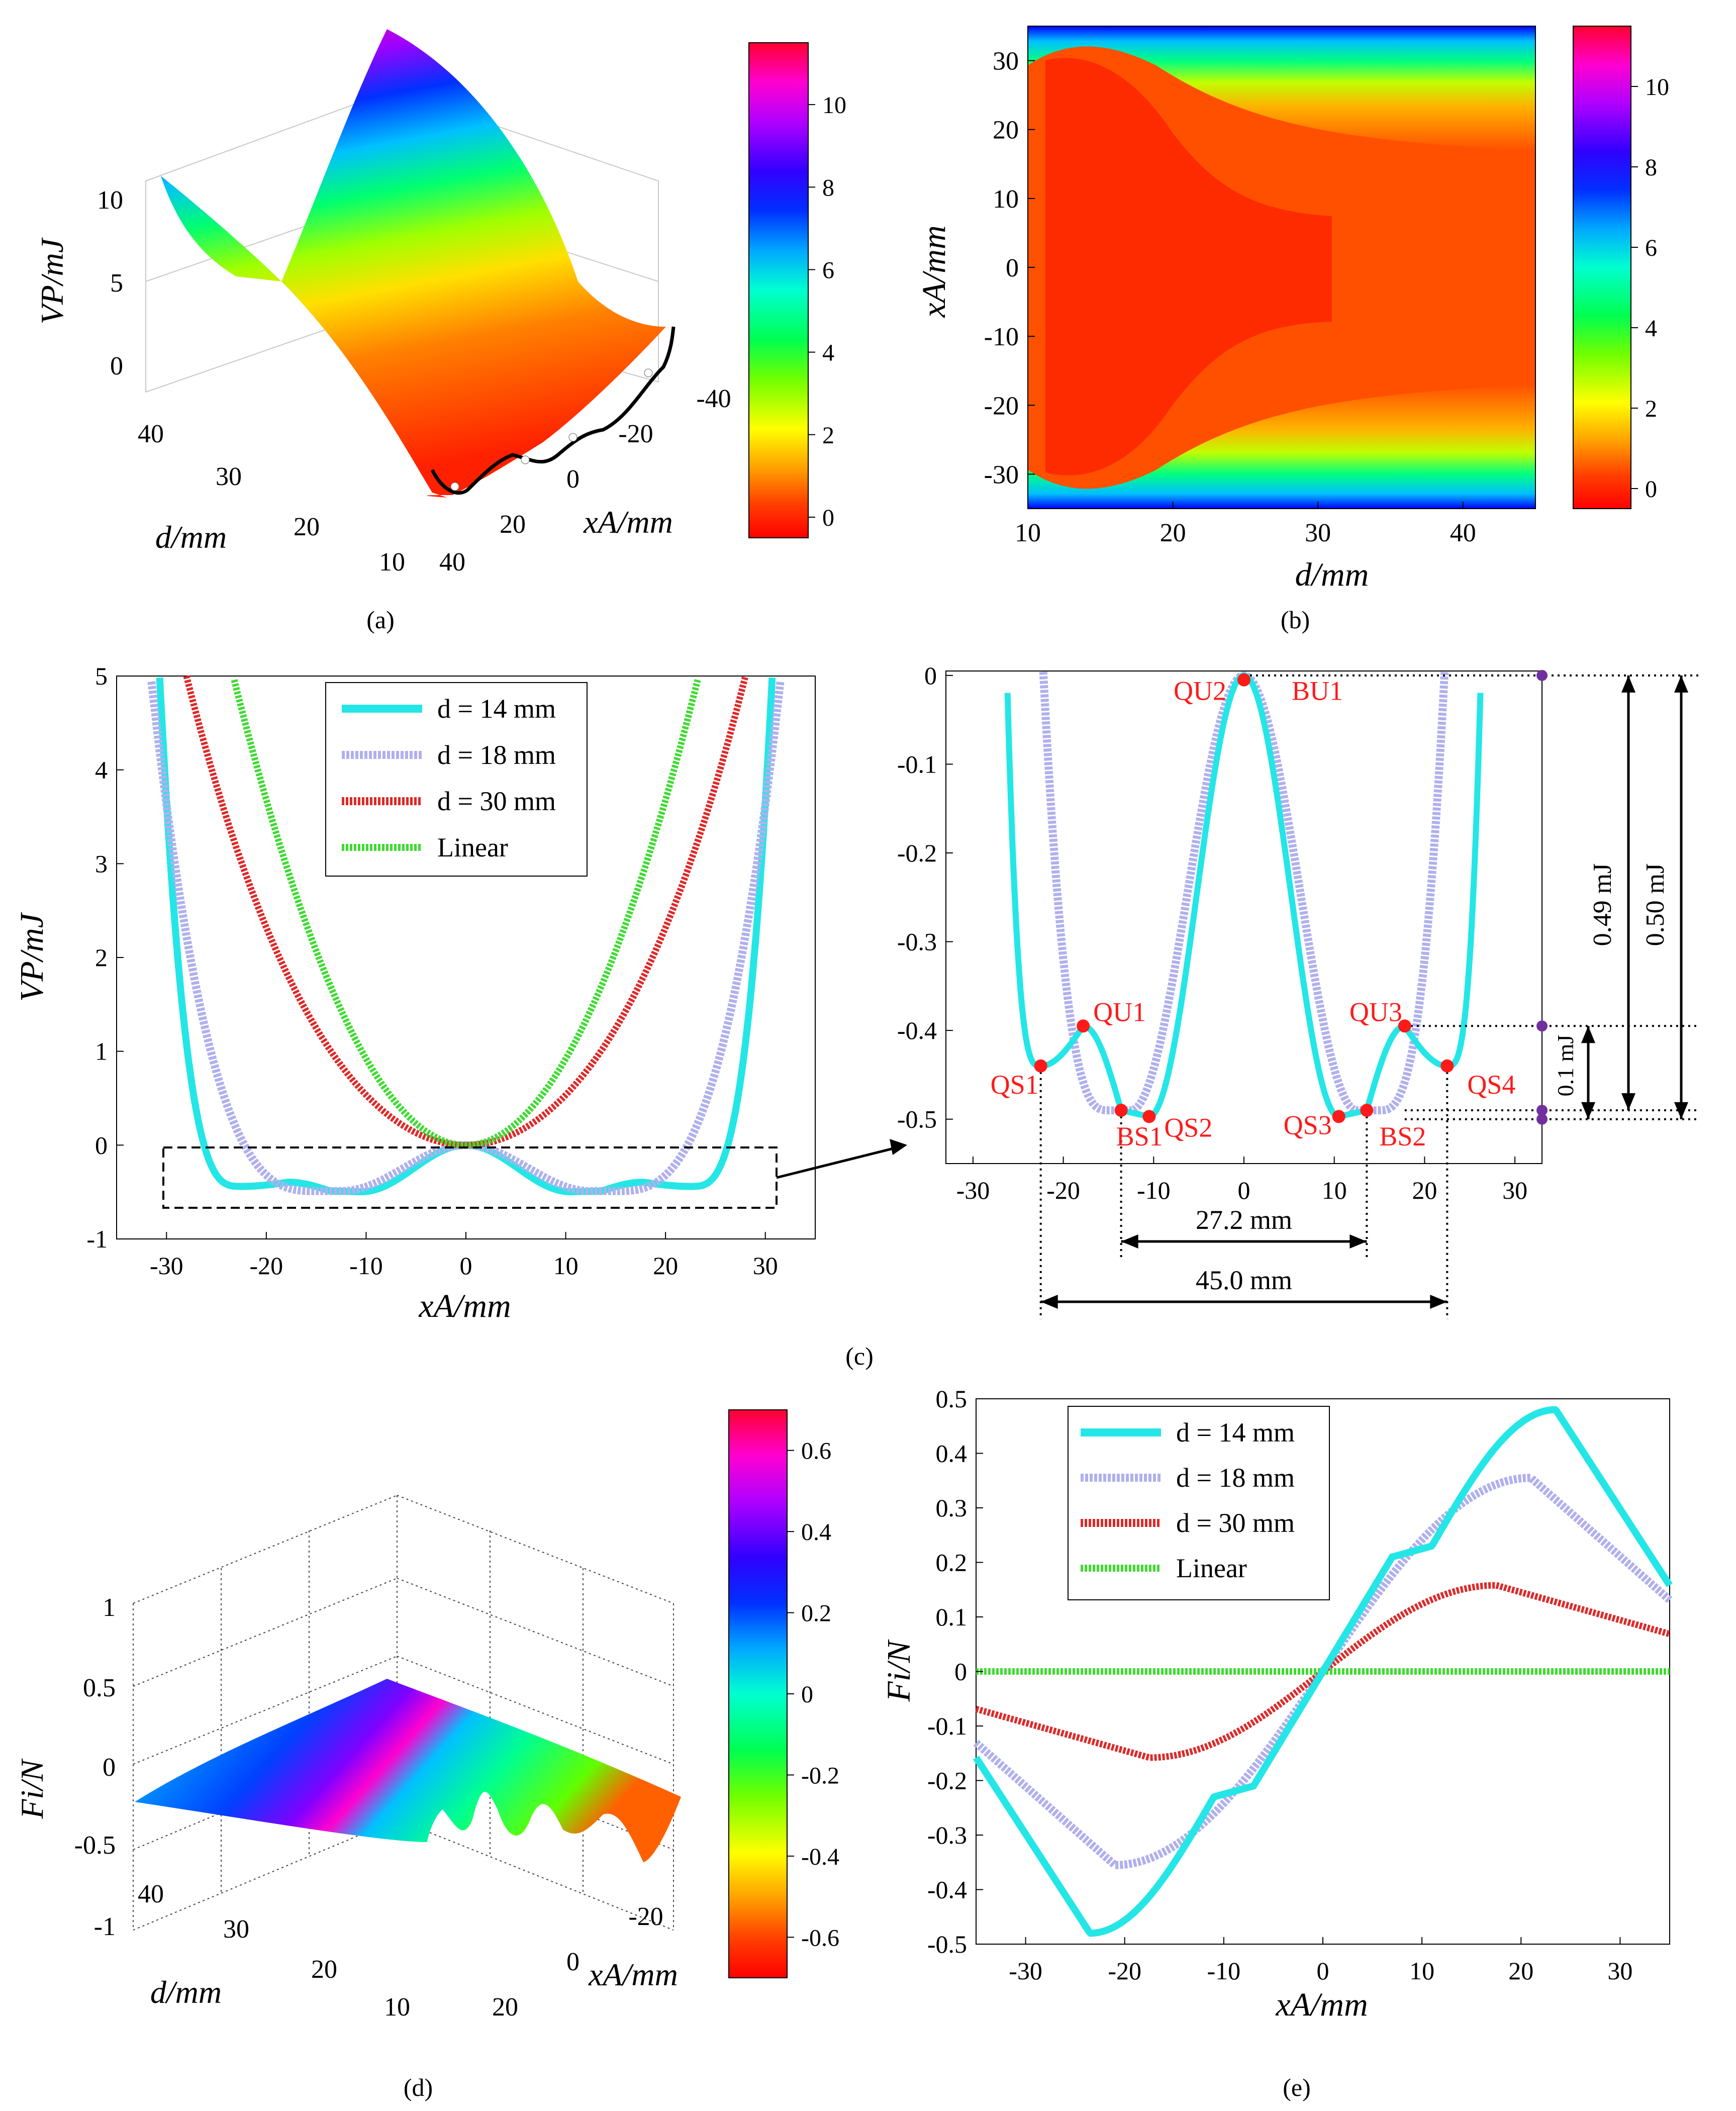 This screenshot has height=2111, width=1736. I want to click on c-right-ytick-3: -0.3, so click(917, 942).